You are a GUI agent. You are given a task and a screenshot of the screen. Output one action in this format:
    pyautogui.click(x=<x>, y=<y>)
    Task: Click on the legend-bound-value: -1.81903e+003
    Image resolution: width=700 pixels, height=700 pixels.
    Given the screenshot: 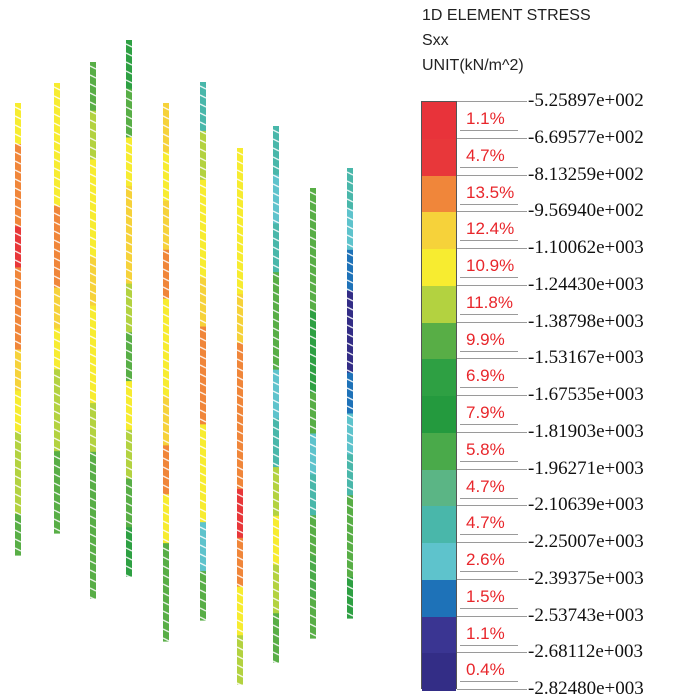 What is the action you would take?
    pyautogui.click(x=586, y=431)
    